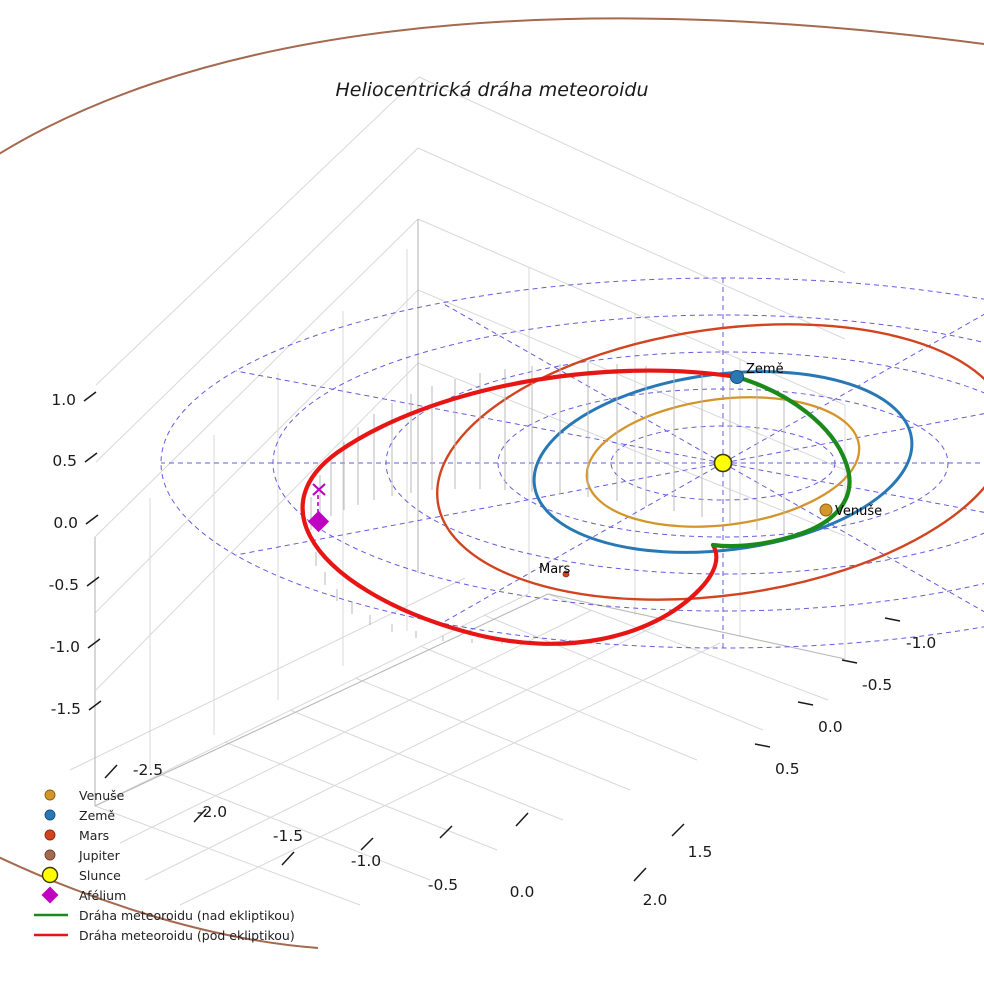  I want to click on earth-label: Země, so click(765, 369).